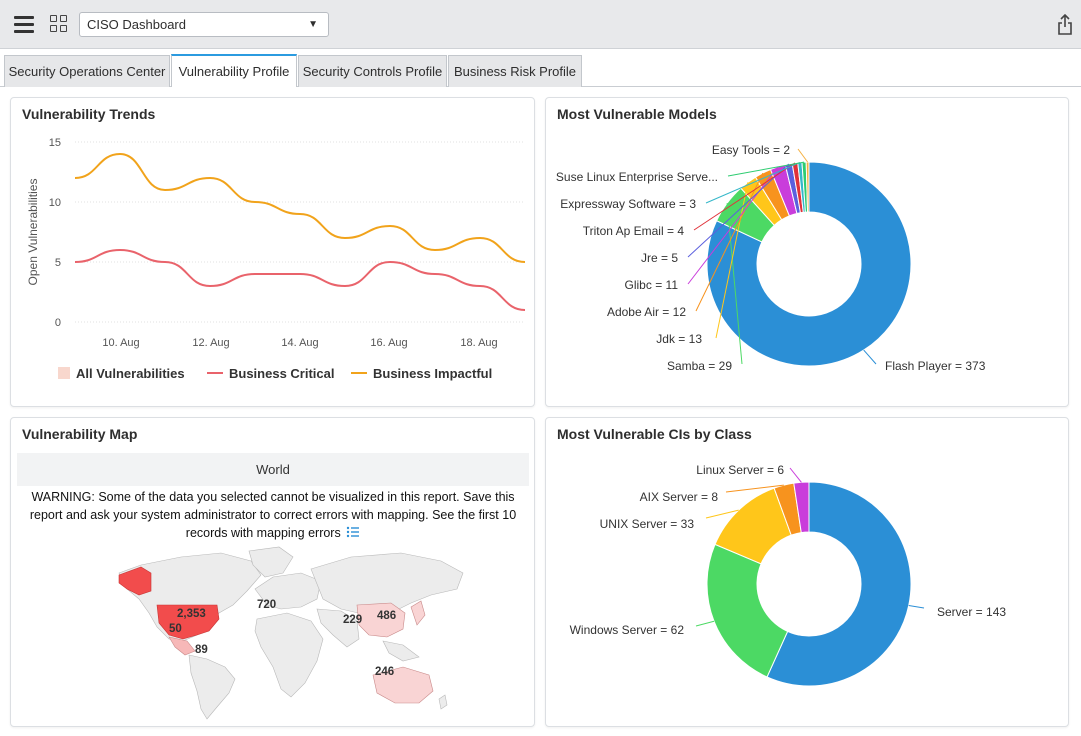  I want to click on x-tick-label: 12. Aug, so click(210, 343).